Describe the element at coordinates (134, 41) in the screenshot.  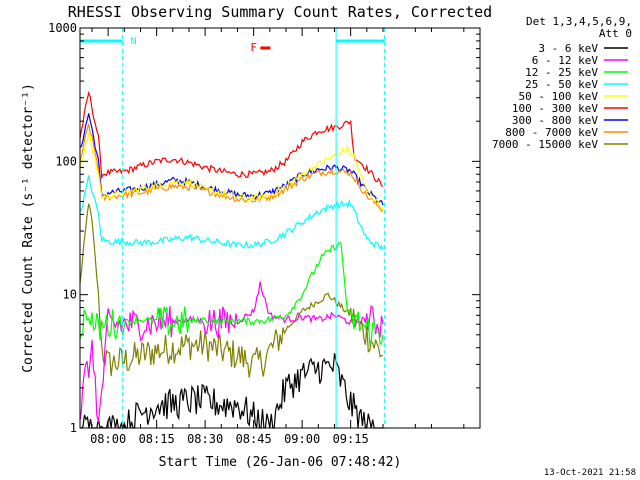
I see `night-label: N` at that location.